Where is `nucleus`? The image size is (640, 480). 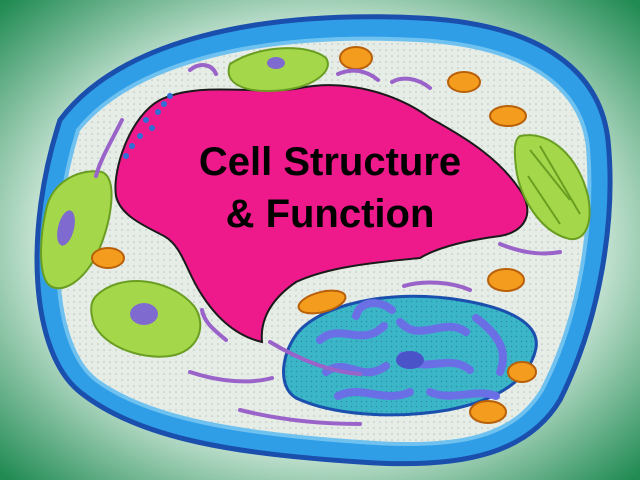 nucleus is located at coordinates (410, 355).